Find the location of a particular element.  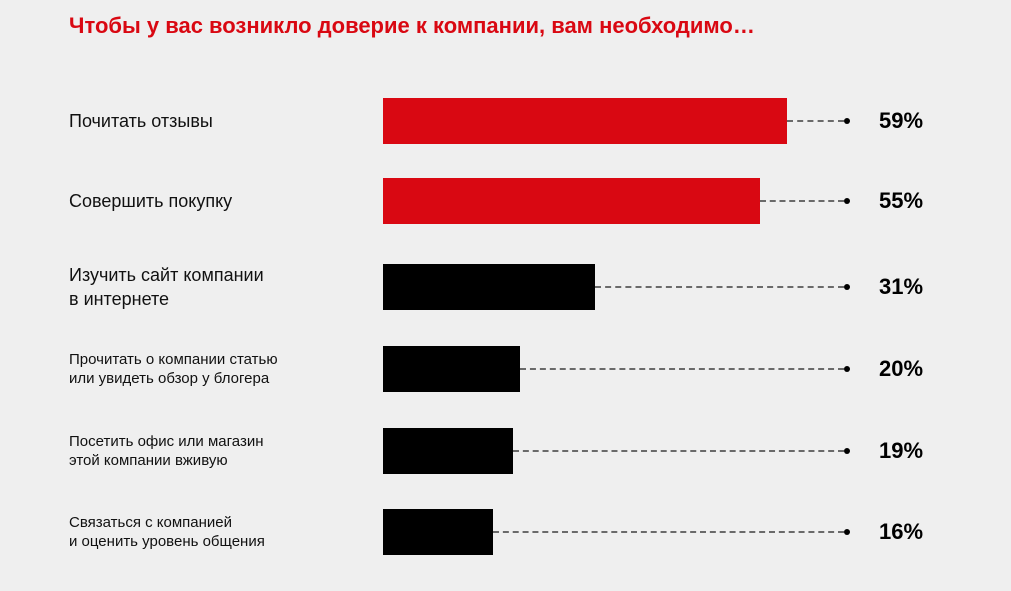

chart-row: Совершить покупку 55% is located at coordinates (505, 201).